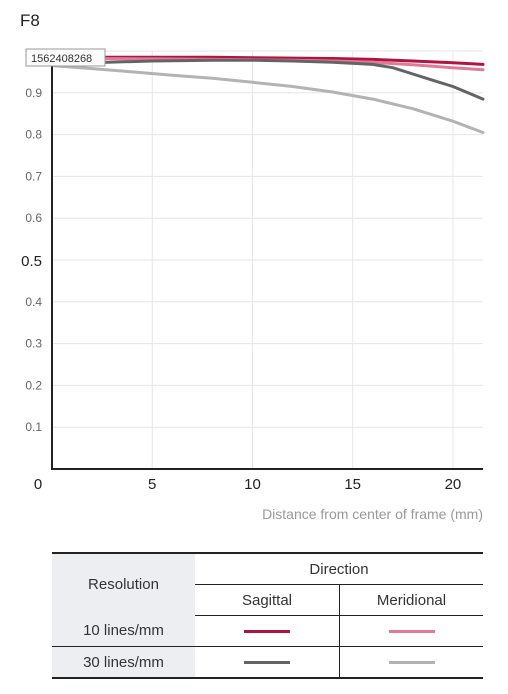 This screenshot has height=694, width=508. Describe the element at coordinates (123, 584) in the screenshot. I see `resolution-header: Resolution` at that location.